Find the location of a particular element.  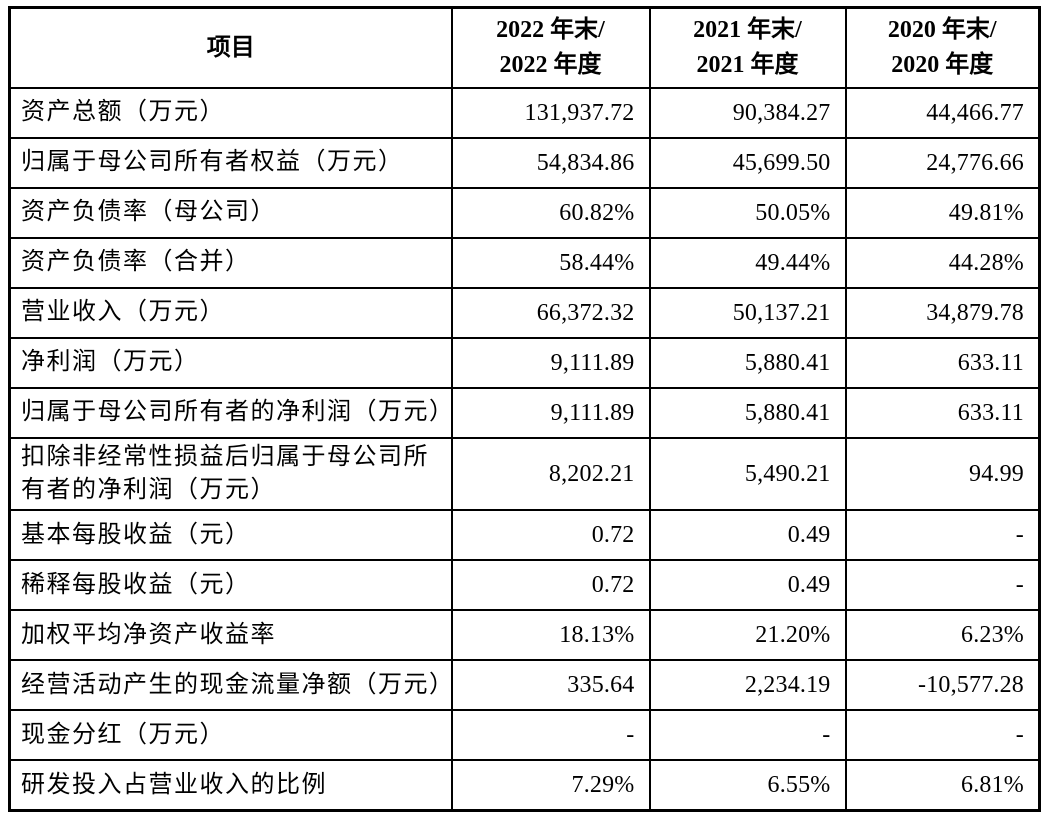

value-2021: 21.20% is located at coordinates (747, 635).